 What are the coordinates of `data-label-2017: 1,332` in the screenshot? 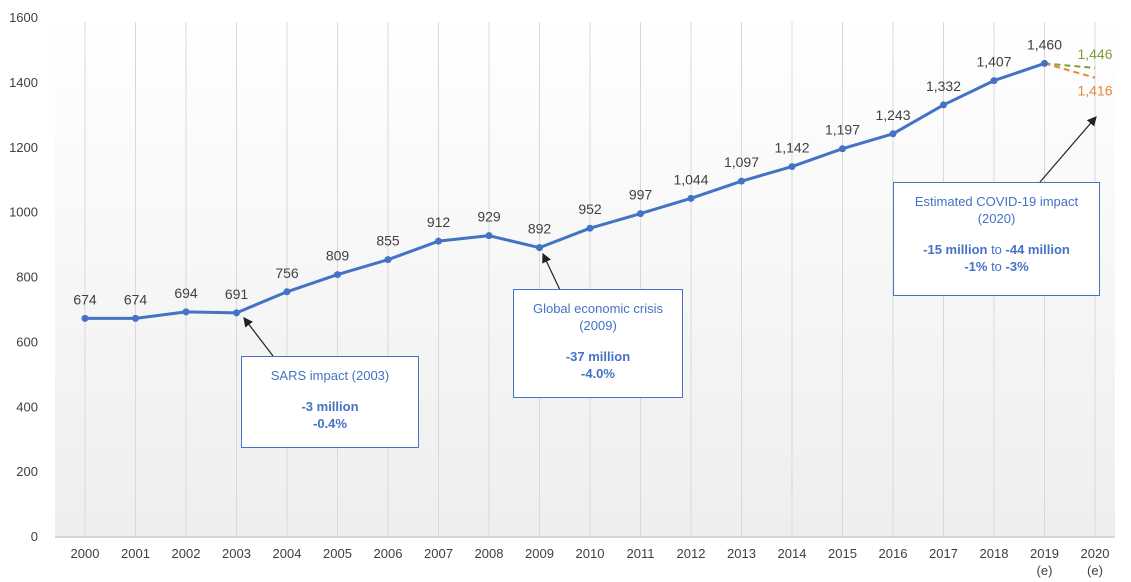 It's located at (943, 86).